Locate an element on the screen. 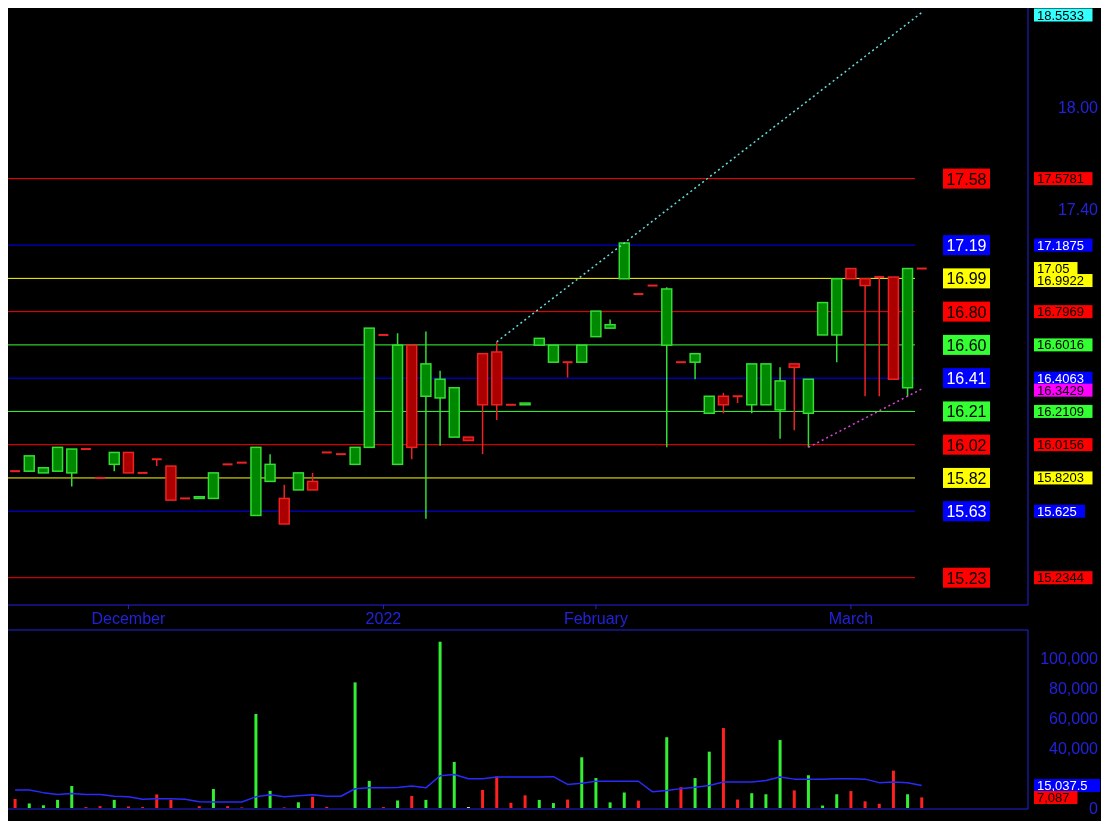  ref-line-label: 15.23 is located at coordinates (966, 578).